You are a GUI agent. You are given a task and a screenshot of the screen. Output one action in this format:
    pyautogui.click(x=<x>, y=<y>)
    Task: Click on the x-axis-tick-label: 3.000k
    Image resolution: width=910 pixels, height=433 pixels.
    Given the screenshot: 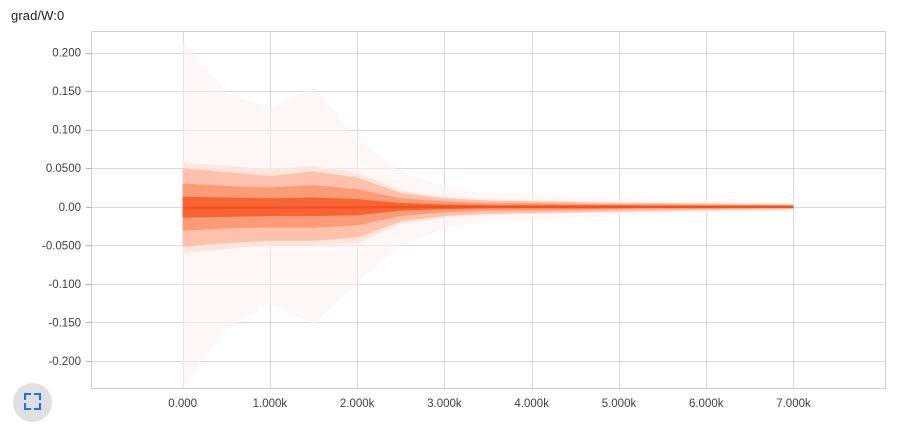 What is the action you would take?
    pyautogui.click(x=444, y=404)
    